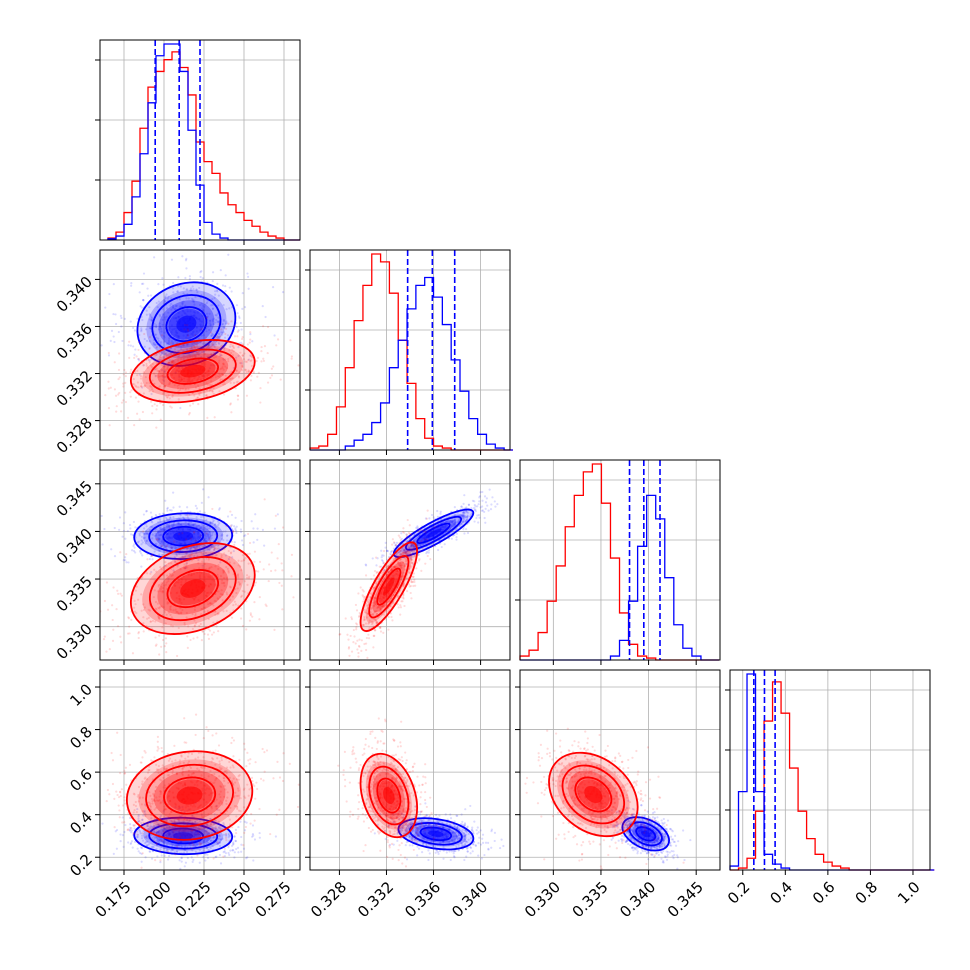  Describe the element at coordinates (192, 371) in the screenshot. I see `contour-red` at that location.